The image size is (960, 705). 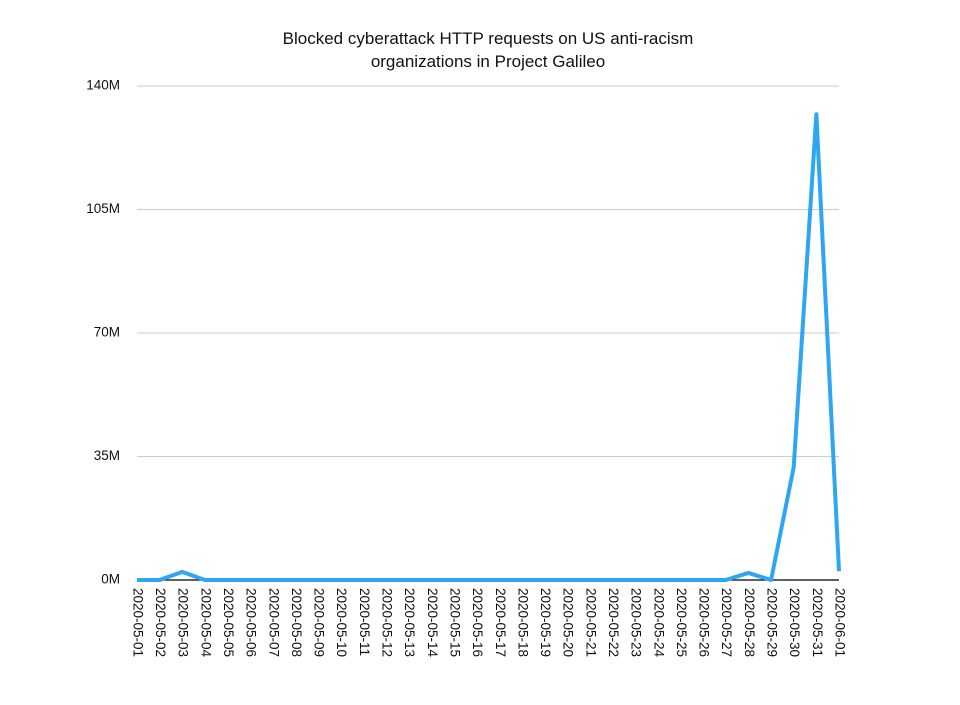 What do you see at coordinates (749, 622) in the screenshot?
I see `x-tick-label: 2020-05-28` at bounding box center [749, 622].